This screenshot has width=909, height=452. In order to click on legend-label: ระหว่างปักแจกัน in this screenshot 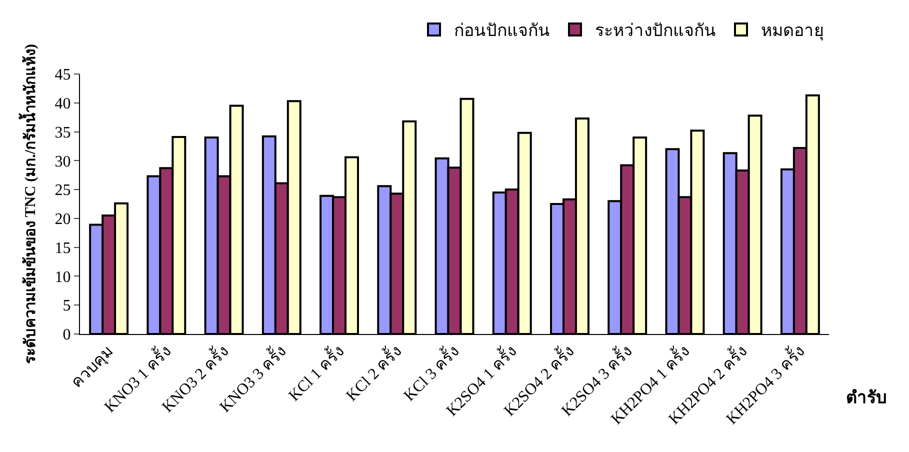, I will do `click(655, 30)`.